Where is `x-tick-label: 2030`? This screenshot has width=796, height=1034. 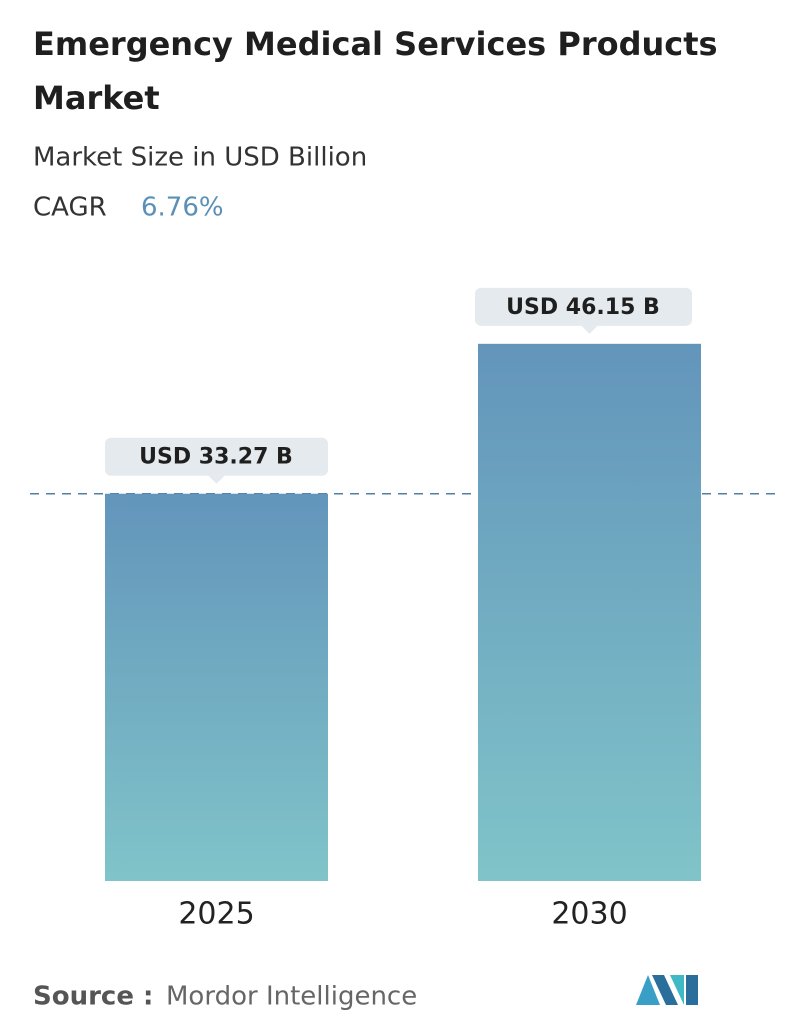
x-tick-label: 2030 is located at coordinates (589, 914).